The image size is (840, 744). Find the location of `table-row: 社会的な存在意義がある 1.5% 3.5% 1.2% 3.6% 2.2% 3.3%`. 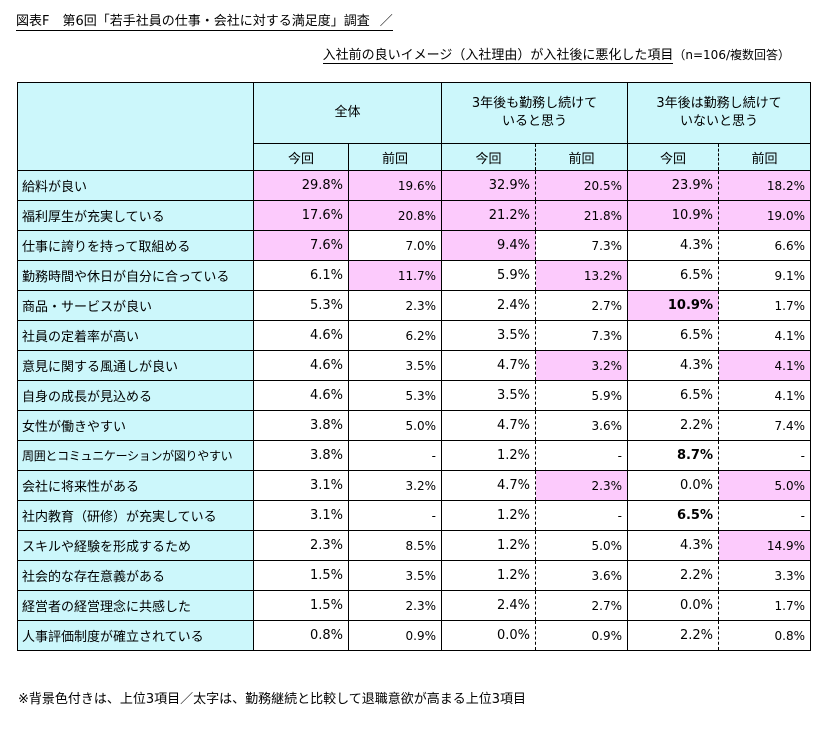

table-row: 社会的な存在意義がある 1.5% 3.5% 1.2% 3.6% 2.2% 3.3% is located at coordinates (414, 575).